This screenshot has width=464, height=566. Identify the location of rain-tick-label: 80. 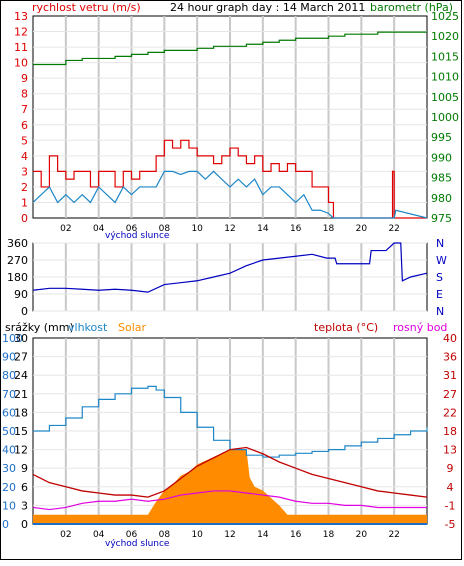
(9, 375).